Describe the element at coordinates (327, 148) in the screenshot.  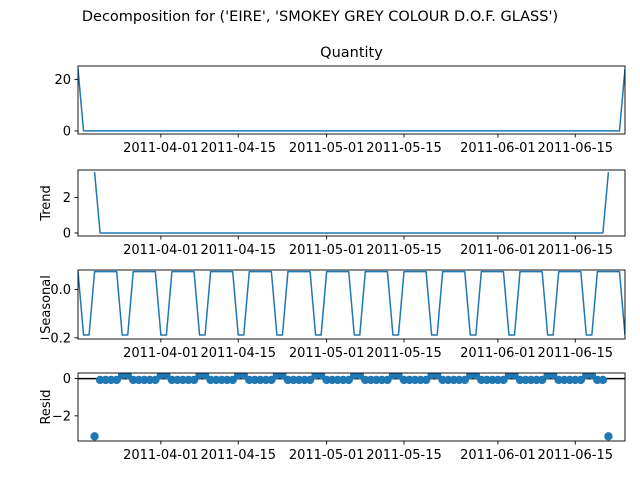
I see `observed-xtick-label: 2011-05-01` at that location.